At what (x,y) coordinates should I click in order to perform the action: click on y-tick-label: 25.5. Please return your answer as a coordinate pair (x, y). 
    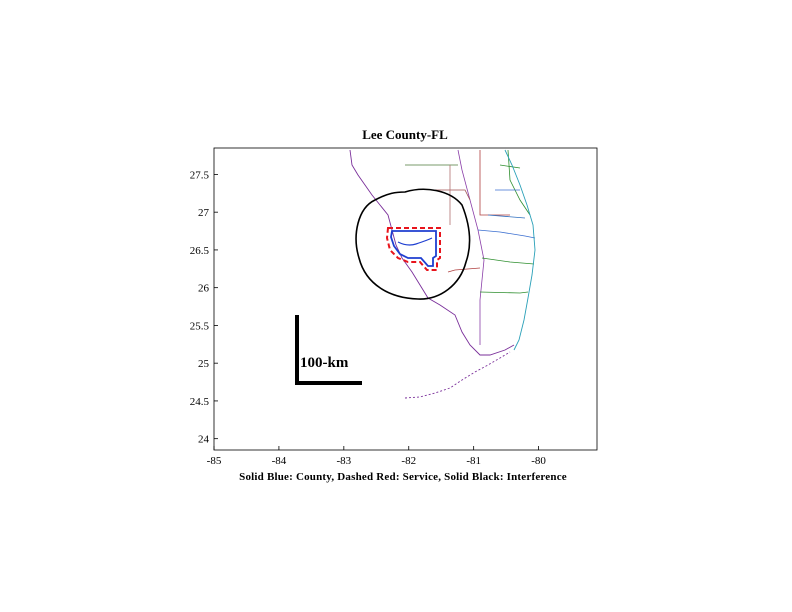
    Looking at the image, I should click on (200, 326).